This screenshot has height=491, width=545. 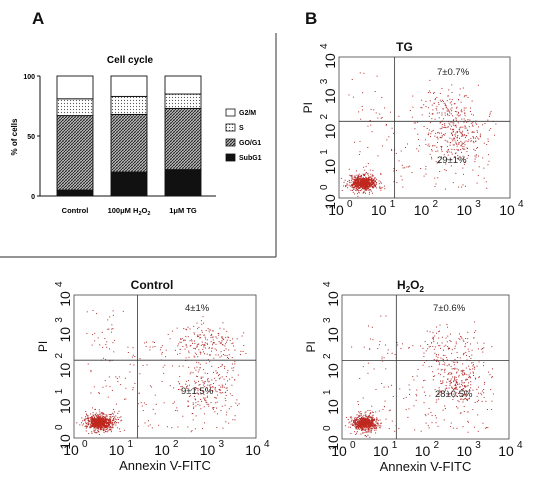 What do you see at coordinates (14, 136) in the screenshot?
I see `cell-cycle-ylabel: % of cells` at bounding box center [14, 136].